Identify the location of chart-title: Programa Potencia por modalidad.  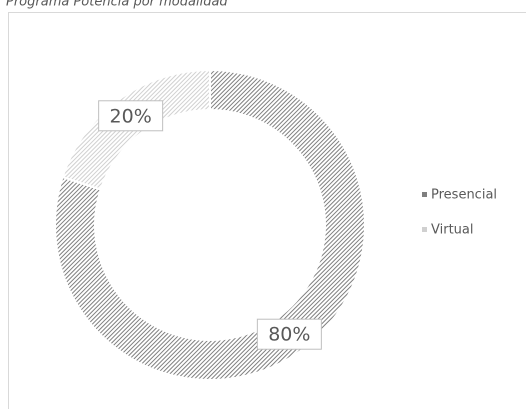
(117, 5).